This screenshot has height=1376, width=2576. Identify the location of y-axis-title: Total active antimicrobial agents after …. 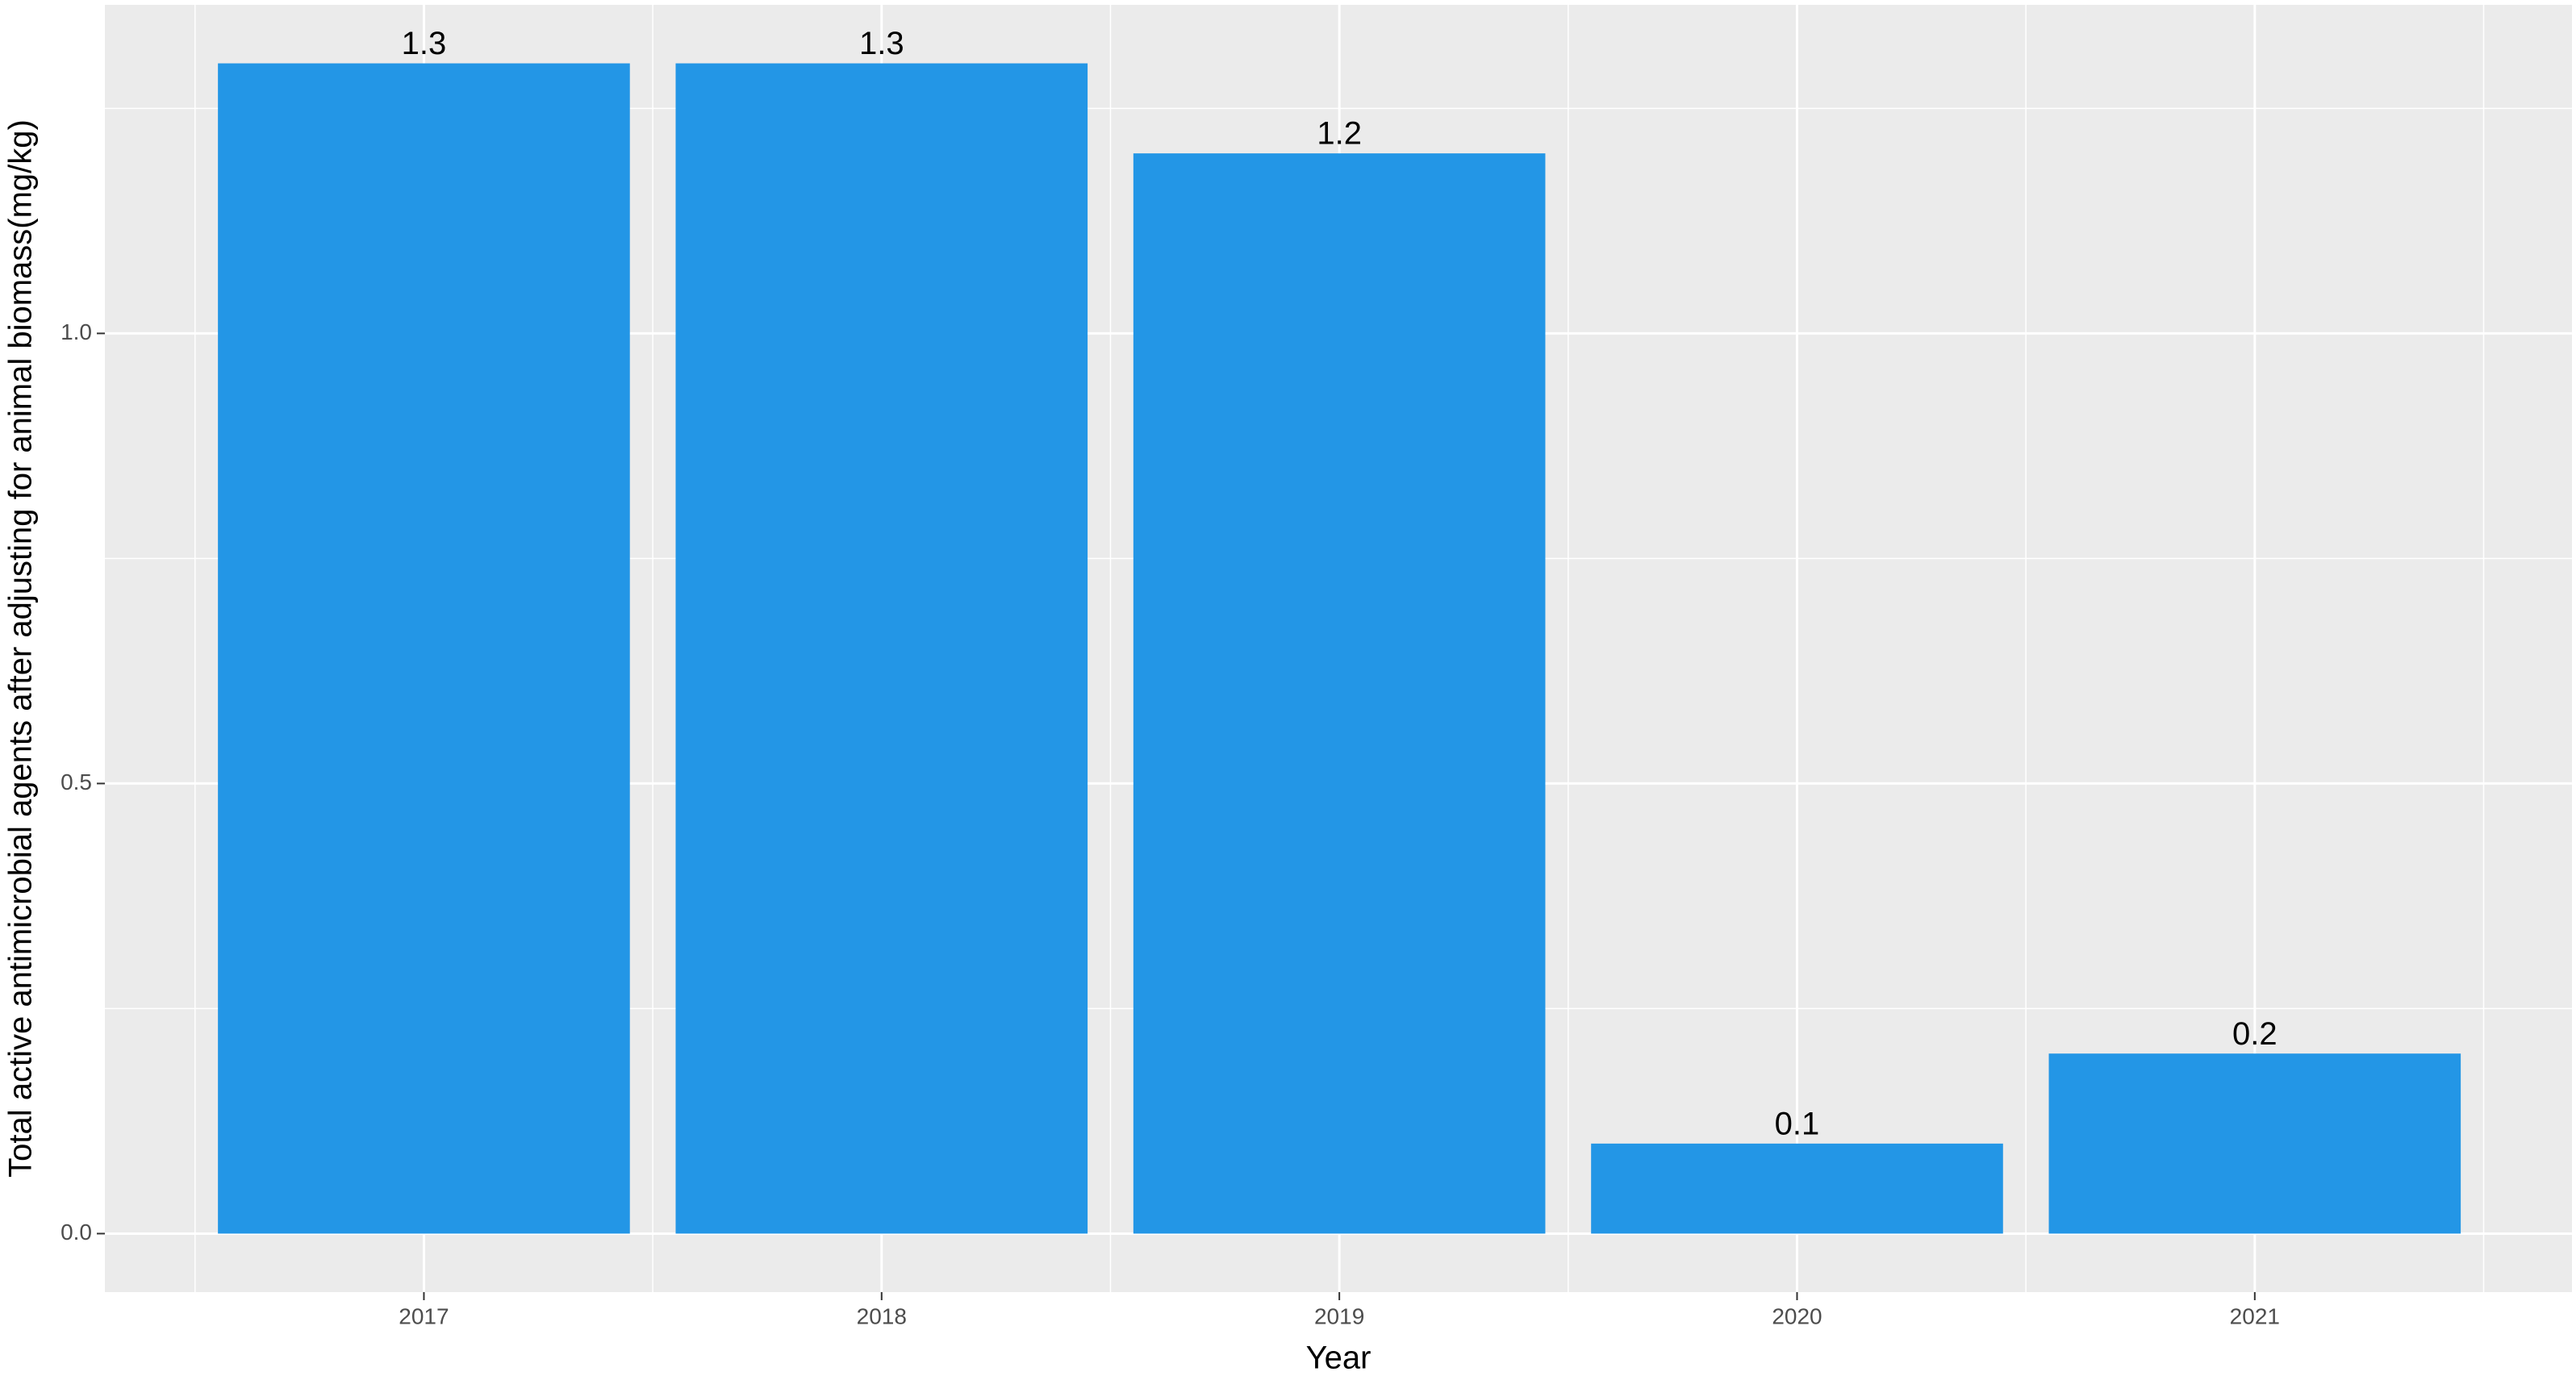
(21, 649).